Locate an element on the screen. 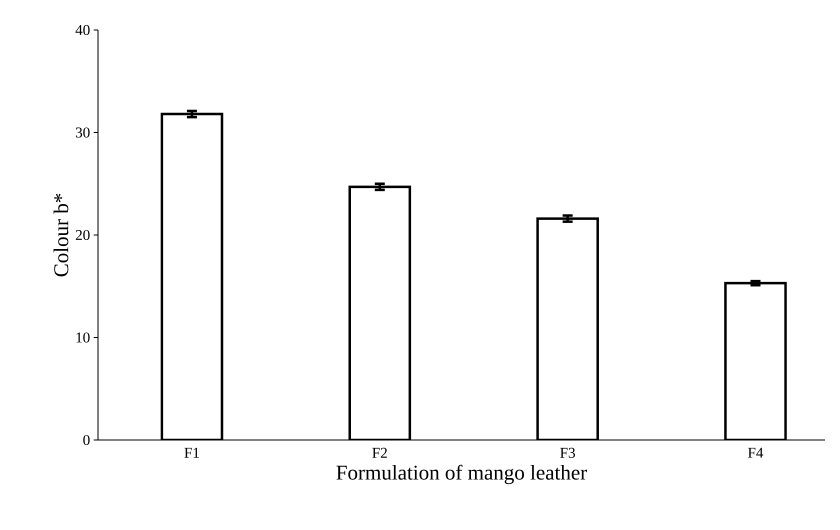  x-tick-label: F1 is located at coordinates (191, 453).